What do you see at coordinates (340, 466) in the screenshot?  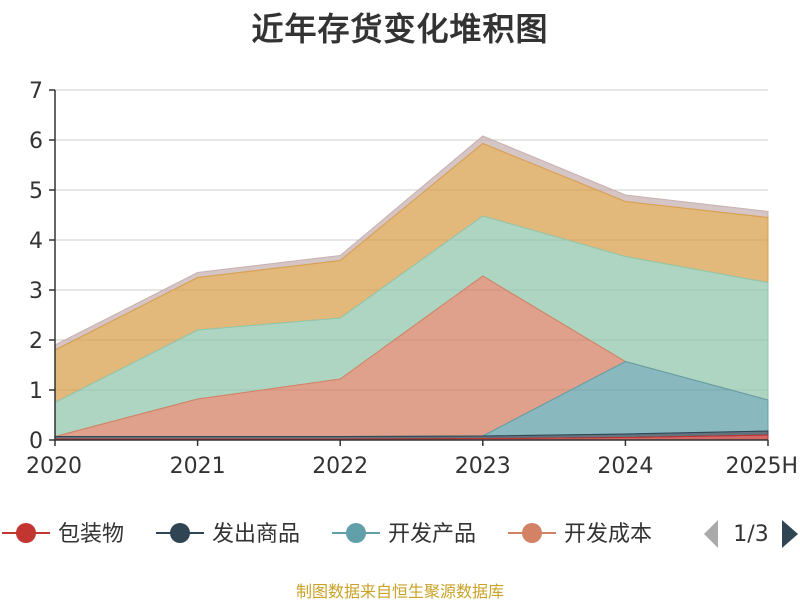 I see `x-tick-label: 2022` at bounding box center [340, 466].